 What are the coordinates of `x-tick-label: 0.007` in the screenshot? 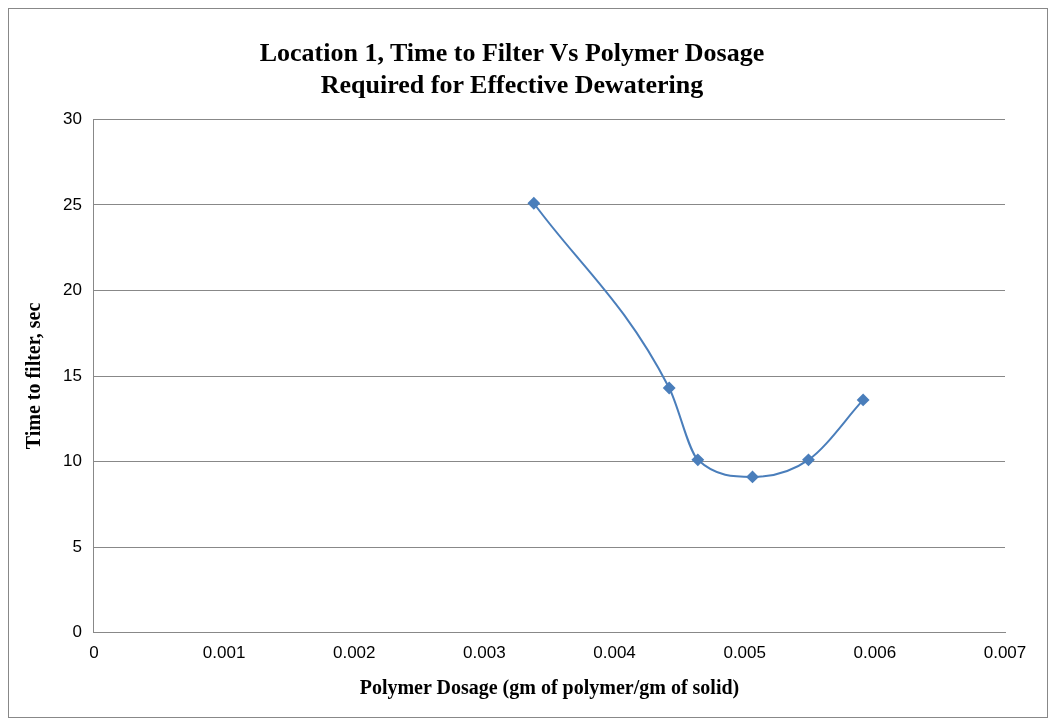 It's located at (1005, 653).